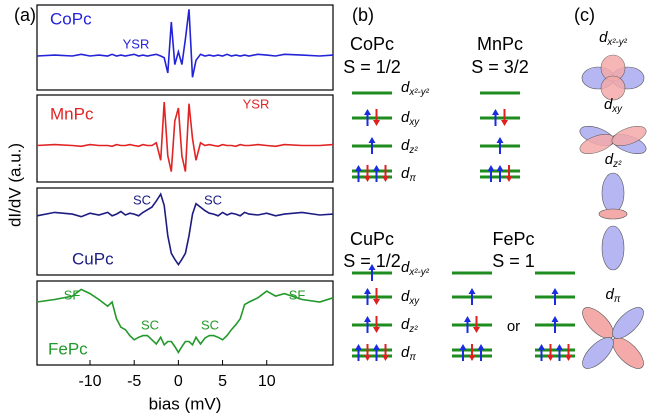 Image resolution: width=666 pixels, height=418 pixels. I want to click on panel-label: (b), so click(363, 15).